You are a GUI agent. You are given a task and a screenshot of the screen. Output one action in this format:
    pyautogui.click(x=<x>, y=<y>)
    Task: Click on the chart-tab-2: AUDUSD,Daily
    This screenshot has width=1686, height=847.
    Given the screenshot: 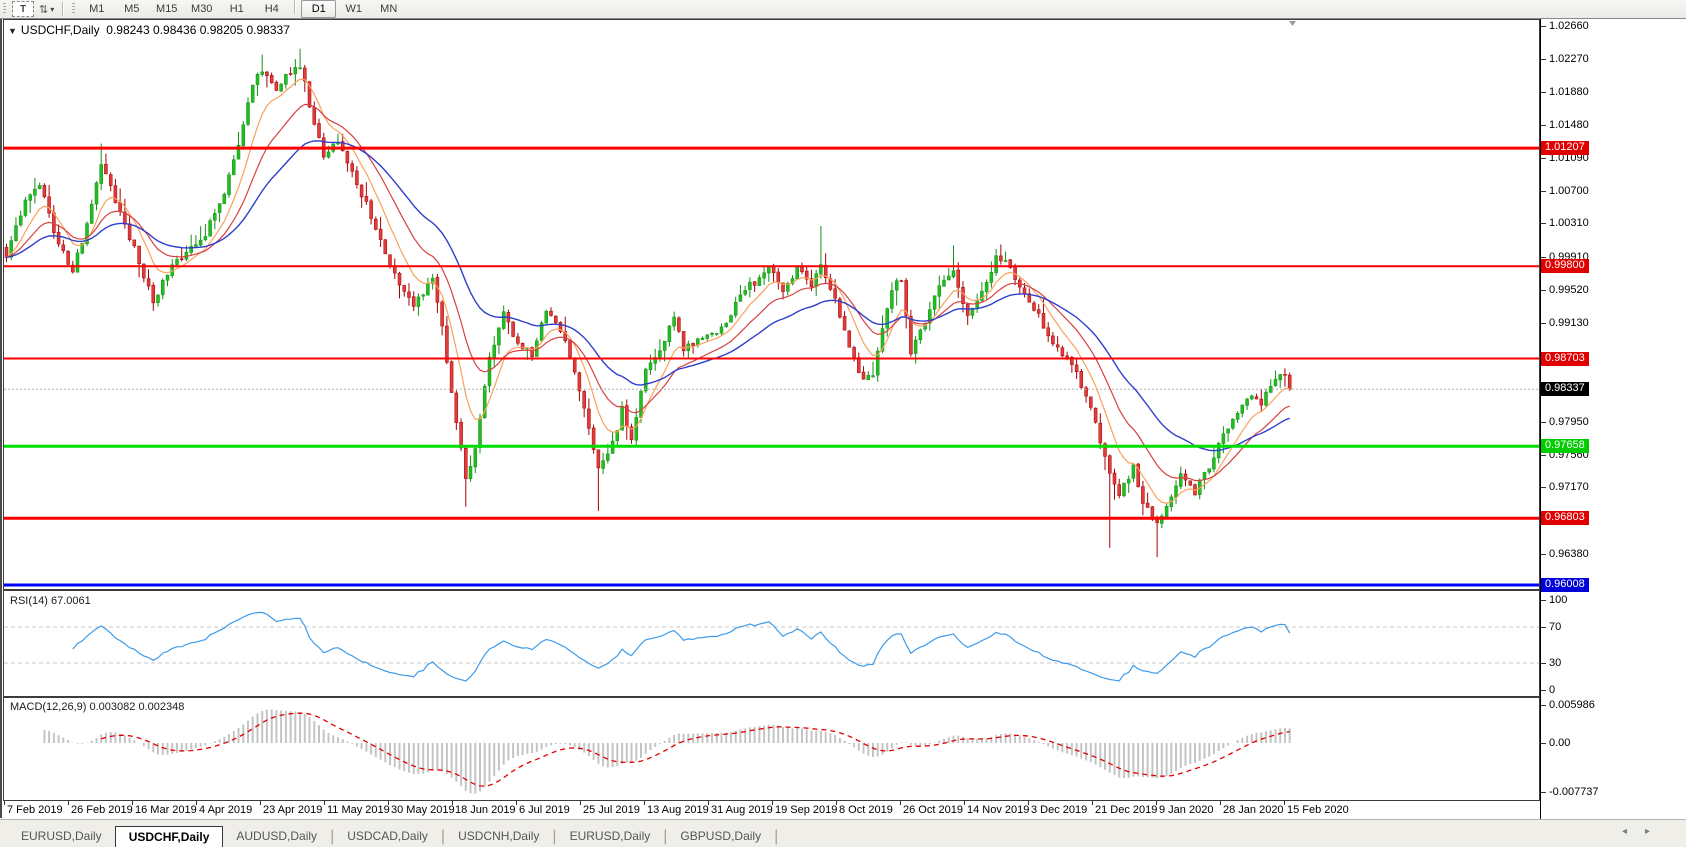 What is the action you would take?
    pyautogui.click(x=277, y=836)
    